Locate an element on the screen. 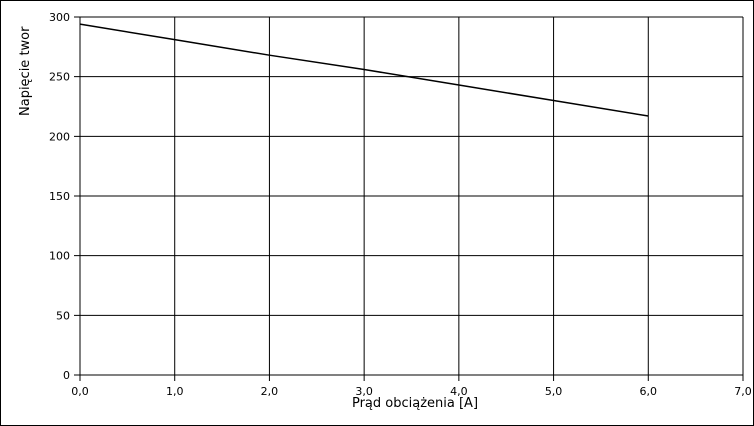 This screenshot has width=754, height=426. y-tick-label: 50 is located at coordinates (63, 315).